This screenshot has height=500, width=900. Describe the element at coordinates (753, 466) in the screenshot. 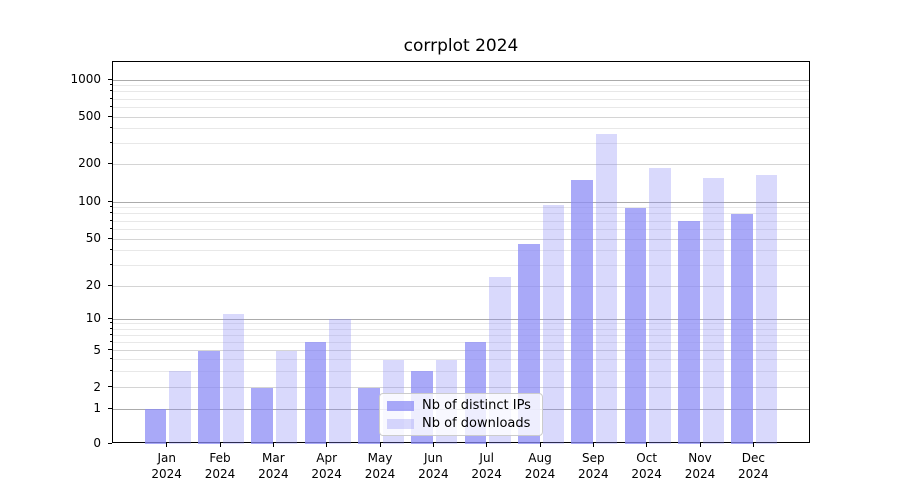

I see `x-tick-label: Dec 2024` at that location.